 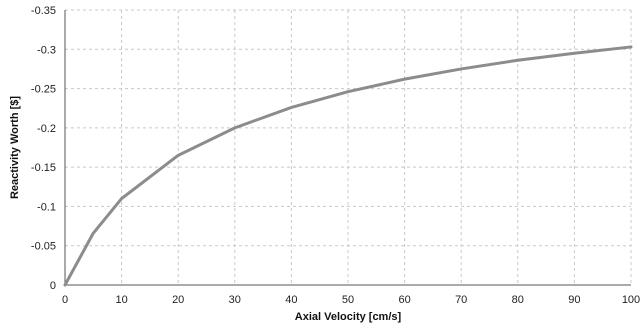 I want to click on x-tick-label: 20, so click(x=178, y=300).